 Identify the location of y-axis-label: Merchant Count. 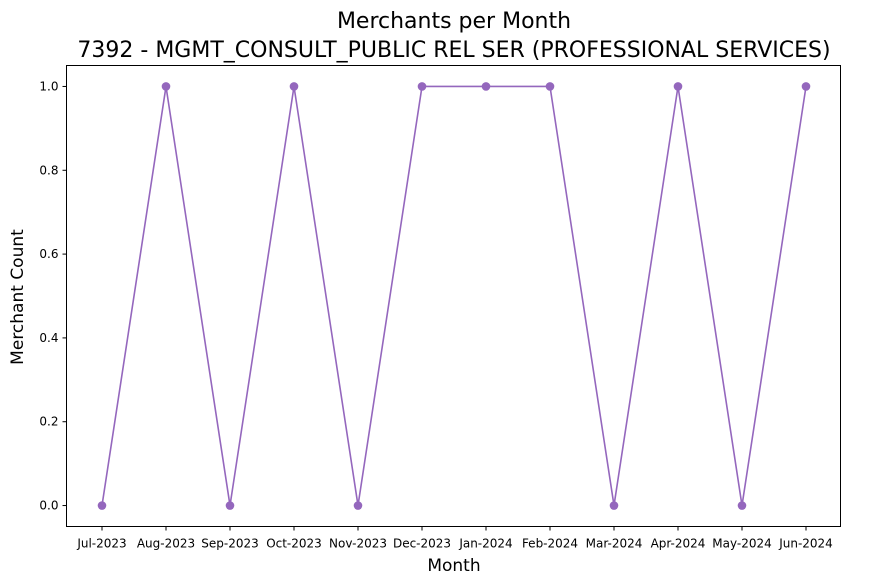
(18, 297).